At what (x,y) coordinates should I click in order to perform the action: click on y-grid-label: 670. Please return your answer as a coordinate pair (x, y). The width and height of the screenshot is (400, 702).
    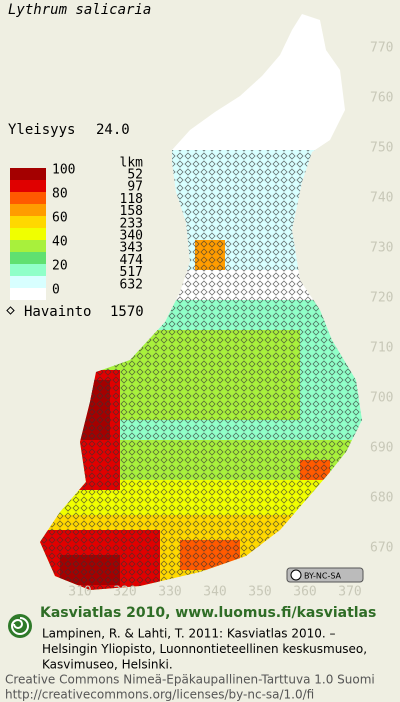
    Looking at the image, I should click on (381, 548).